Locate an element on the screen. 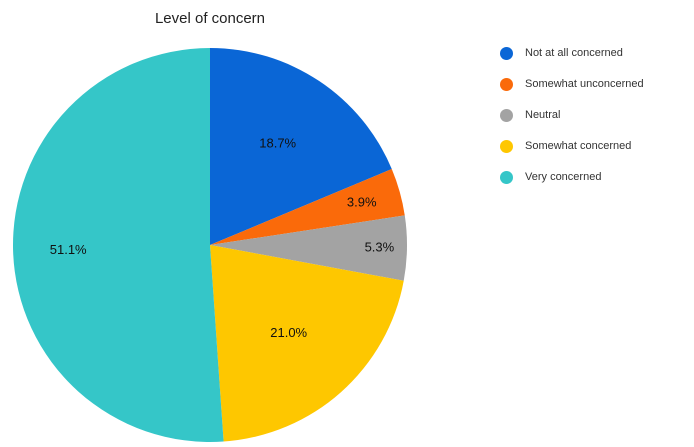 This screenshot has height=447, width=694. pie-slice-somewhat-concerned is located at coordinates (307, 343).